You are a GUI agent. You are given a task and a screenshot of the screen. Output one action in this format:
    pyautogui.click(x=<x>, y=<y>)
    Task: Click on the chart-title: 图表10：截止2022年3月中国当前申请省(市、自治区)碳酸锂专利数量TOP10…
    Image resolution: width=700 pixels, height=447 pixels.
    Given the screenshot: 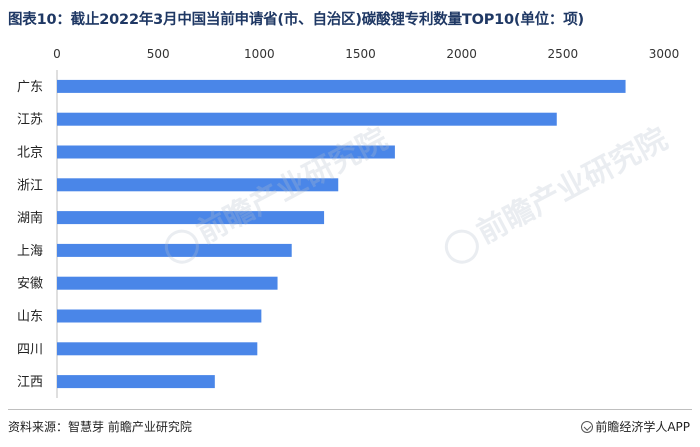 What is the action you would take?
    pyautogui.click(x=296, y=20)
    